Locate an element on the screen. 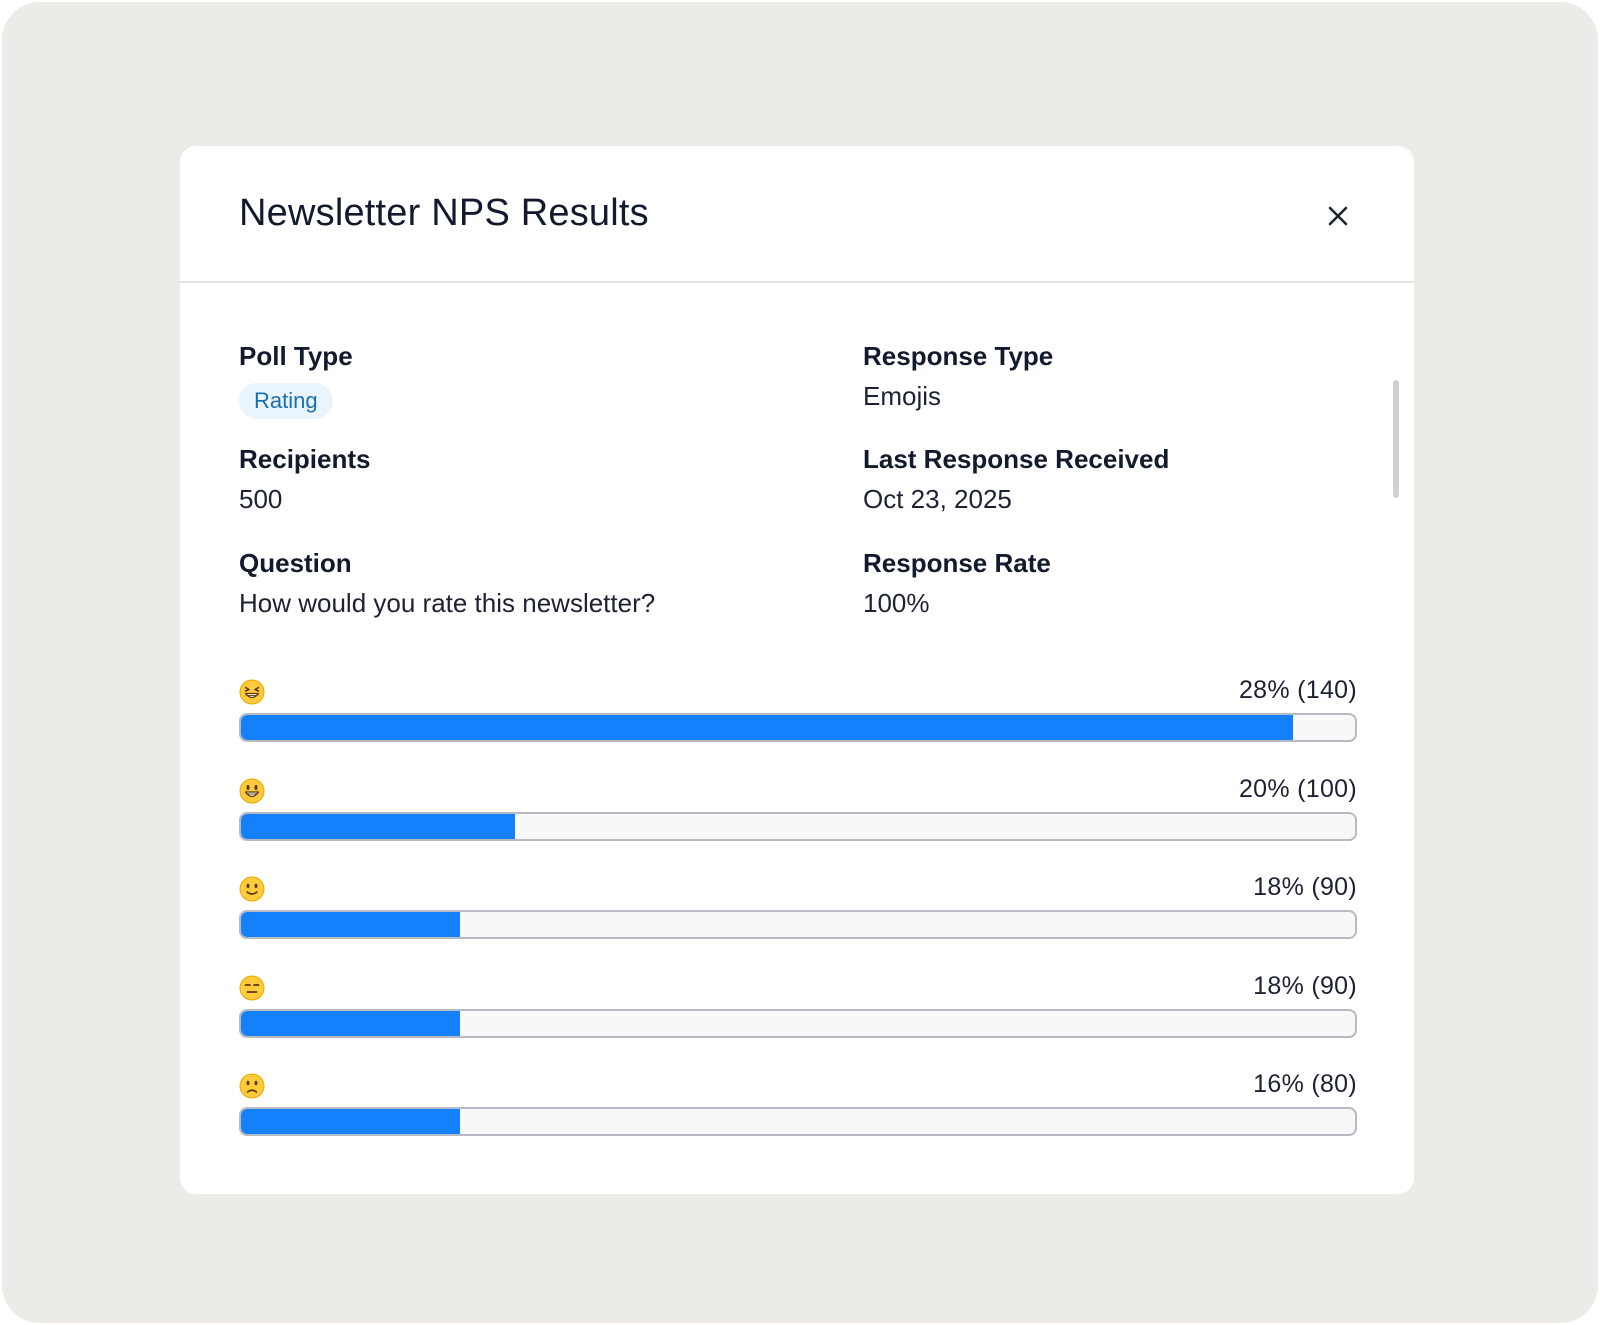 This screenshot has width=1600, height=1325. slightly-frowning-face-icon is located at coordinates (252, 1086).